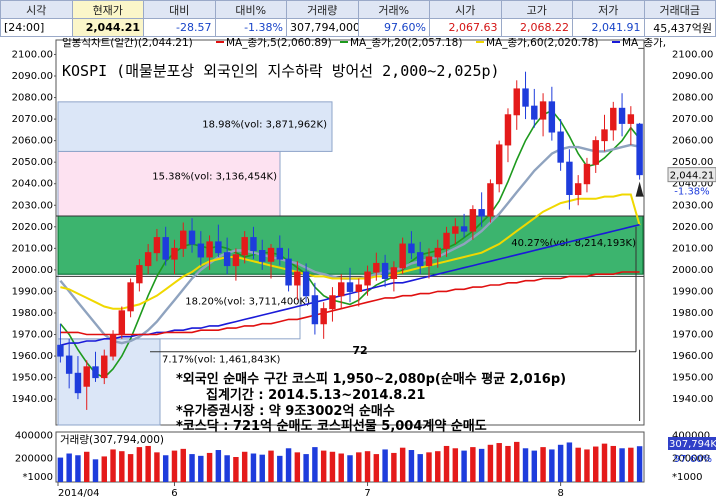 Image resolution: width=716 pixels, height=500 pixels. What do you see at coordinates (692, 443) in the screenshot?
I see `volume-tag-box` at bounding box center [692, 443].